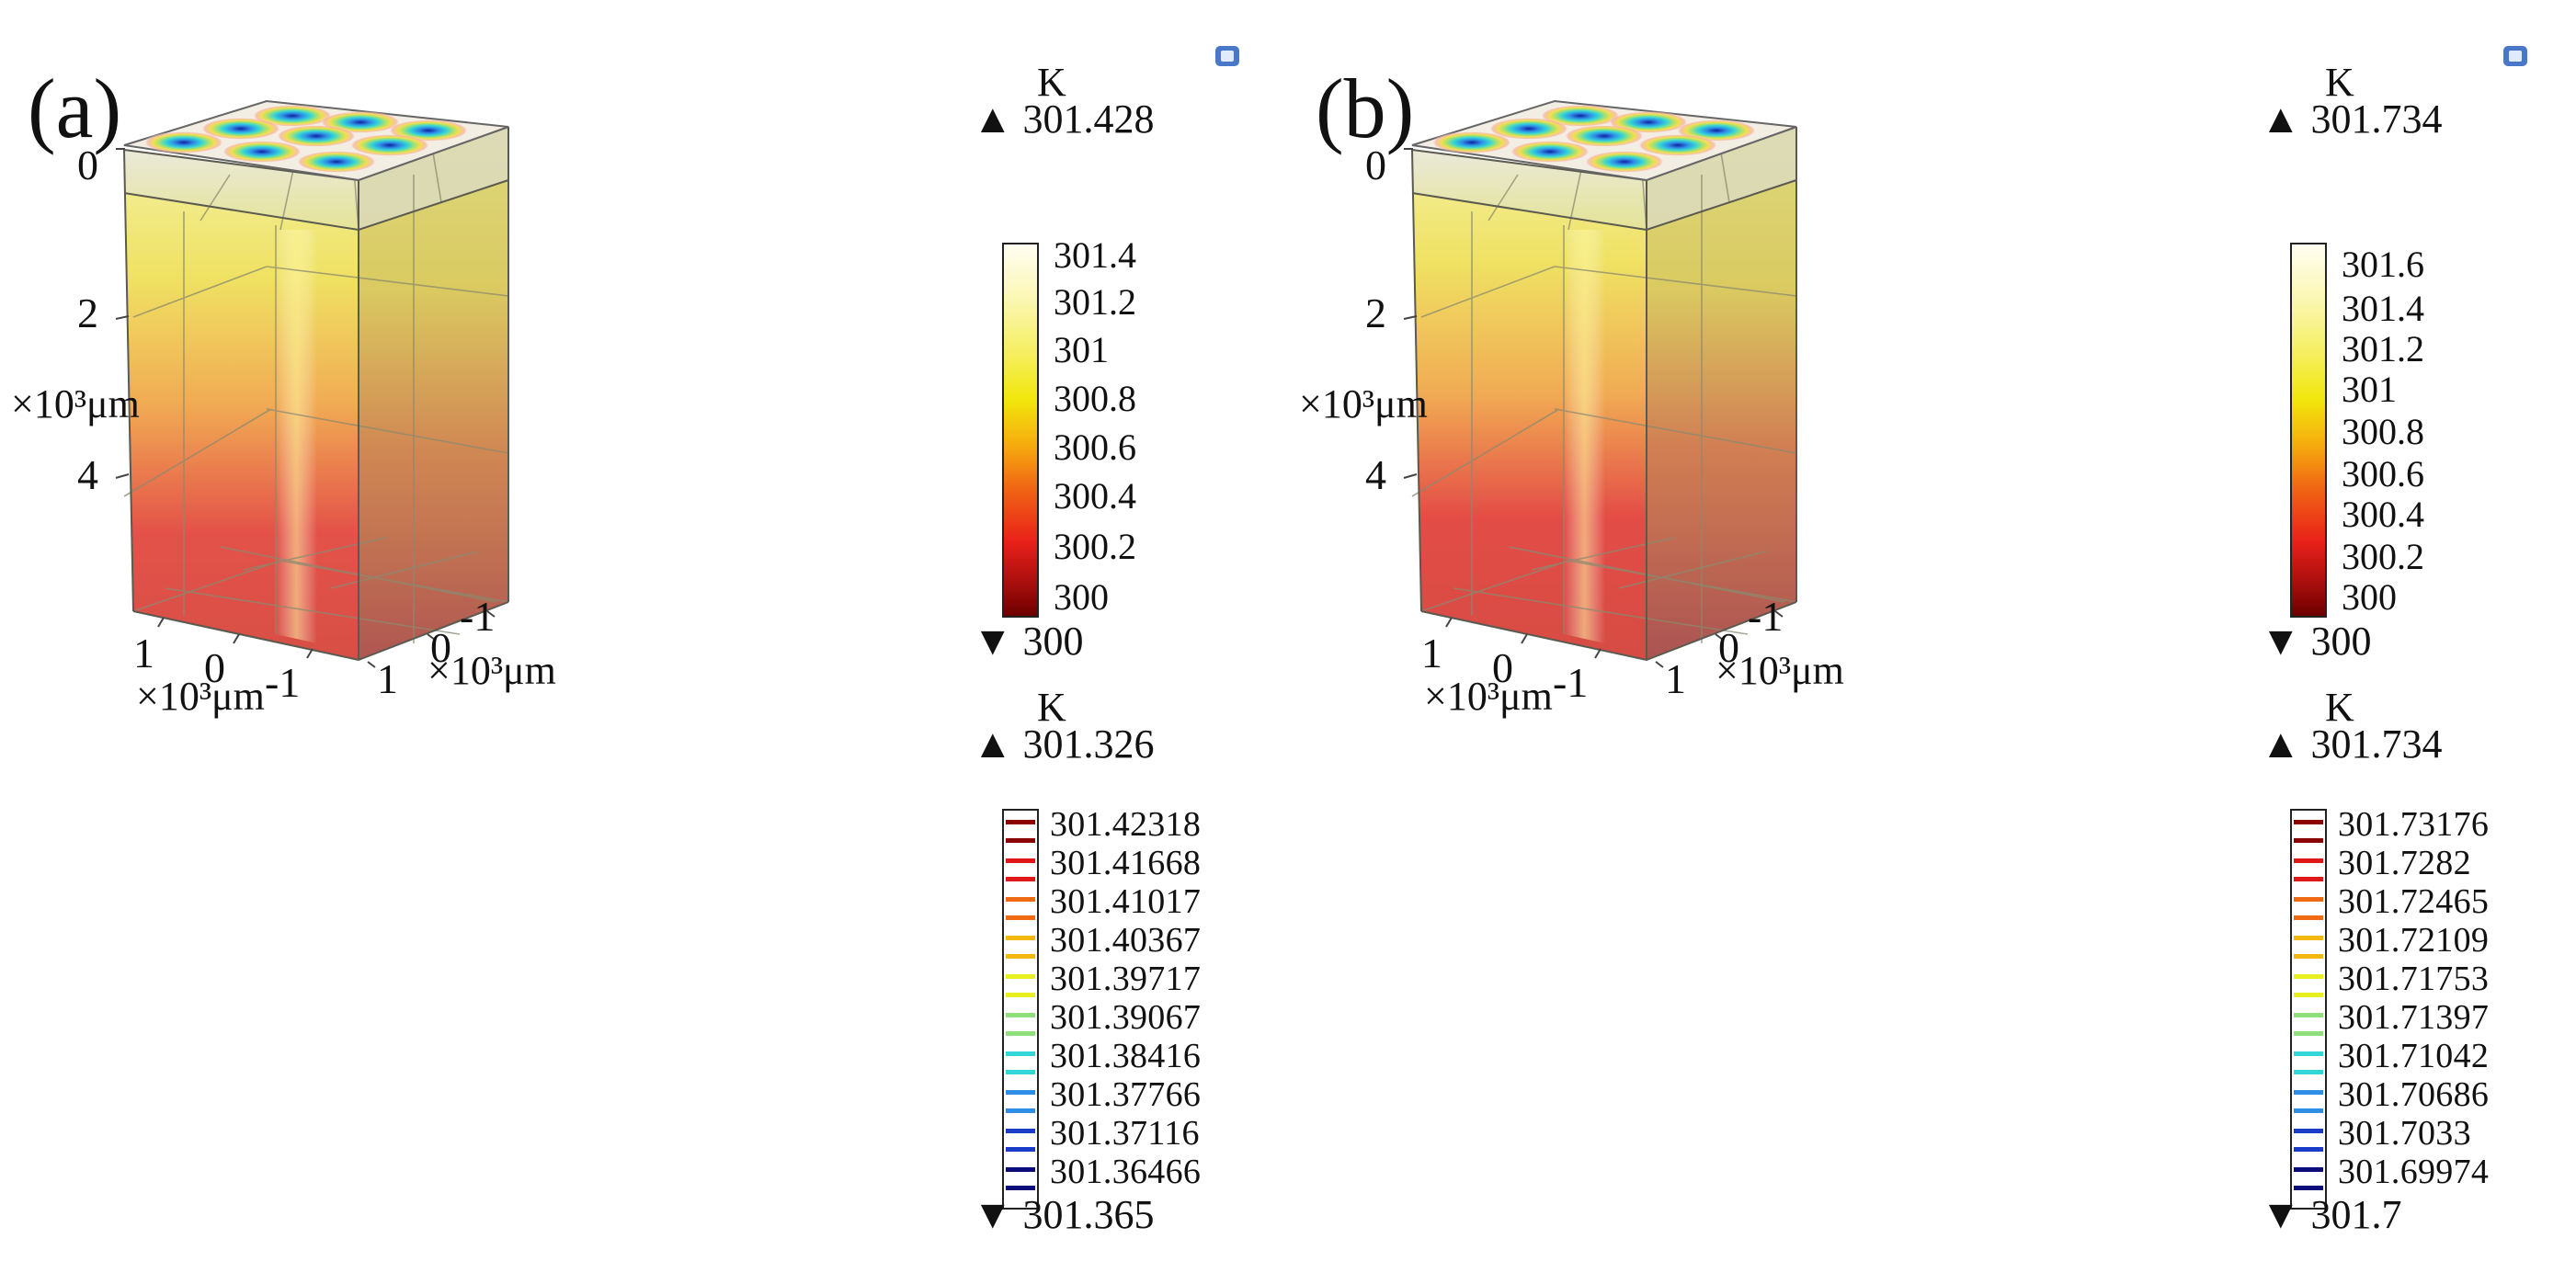 The height and width of the screenshot is (1284, 2576). What do you see at coordinates (2414, 1172) in the screenshot?
I see `contour-legend-label: 301.69974` at bounding box center [2414, 1172].